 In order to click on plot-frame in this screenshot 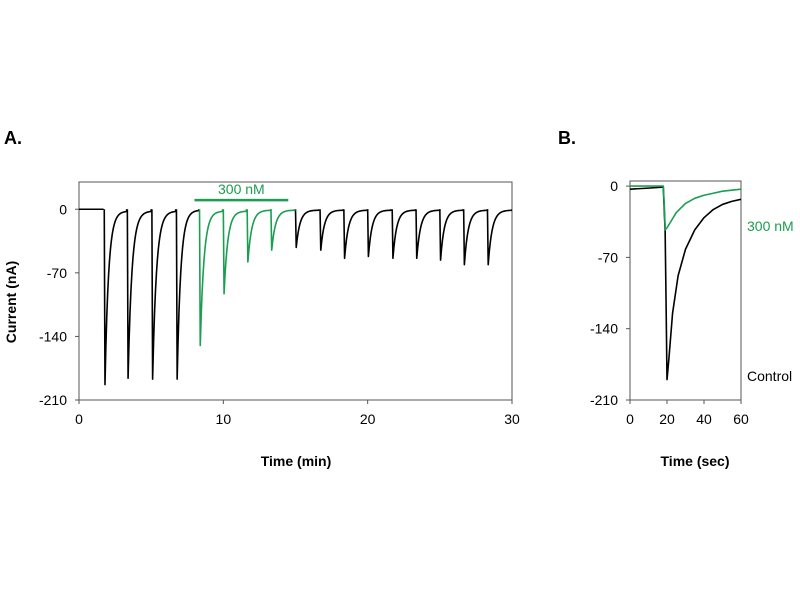, I will do `click(685, 290)`.